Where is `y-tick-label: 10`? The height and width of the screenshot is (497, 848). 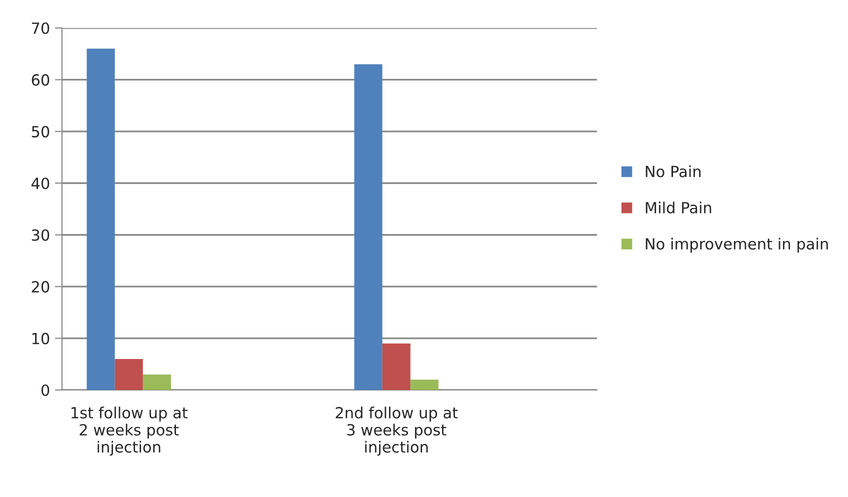 y-tick-label: 10 is located at coordinates (41, 338).